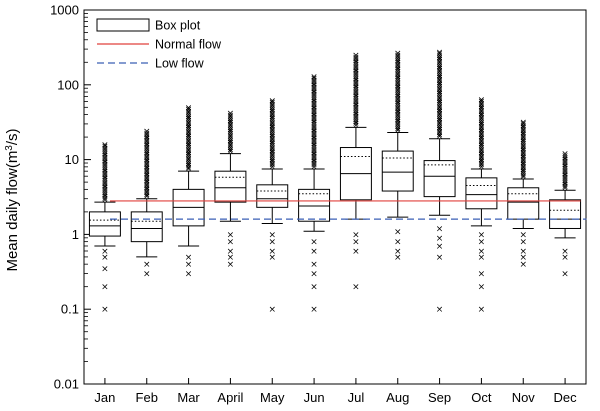  I want to click on x-tick-label-jun: Jun, so click(314, 397).